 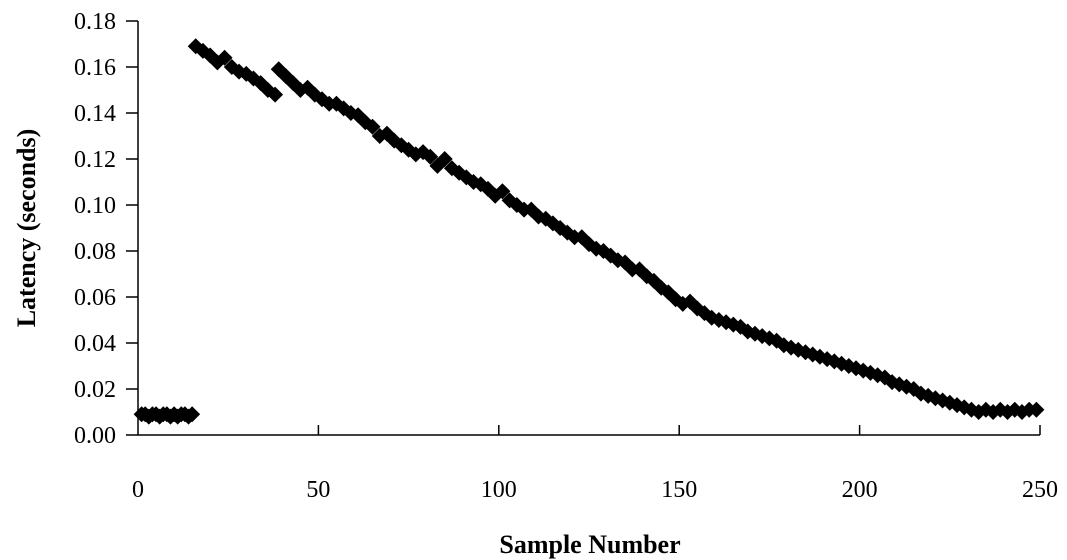 What do you see at coordinates (95, 344) in the screenshot?
I see `y-tick-label: 0.04` at bounding box center [95, 344].